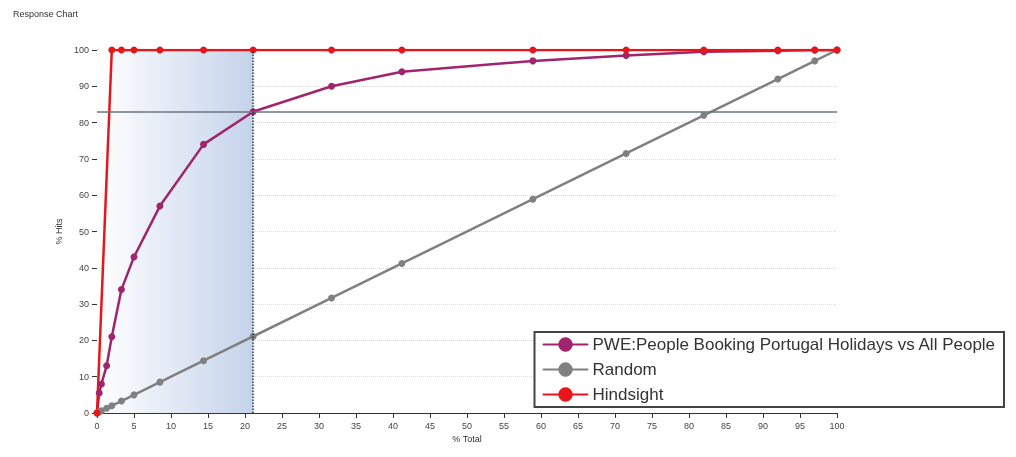 The image size is (1016, 457). I want to click on x-tick-label: 50, so click(467, 425).